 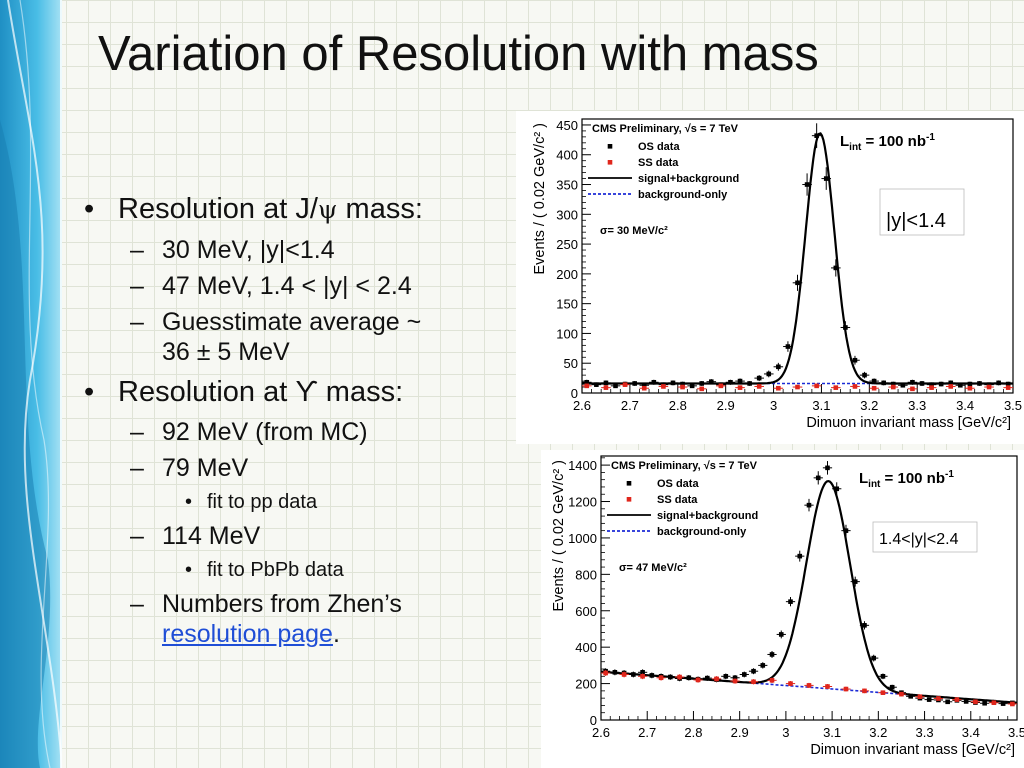 I want to click on x-tick-label: 2.9, so click(x=740, y=732).